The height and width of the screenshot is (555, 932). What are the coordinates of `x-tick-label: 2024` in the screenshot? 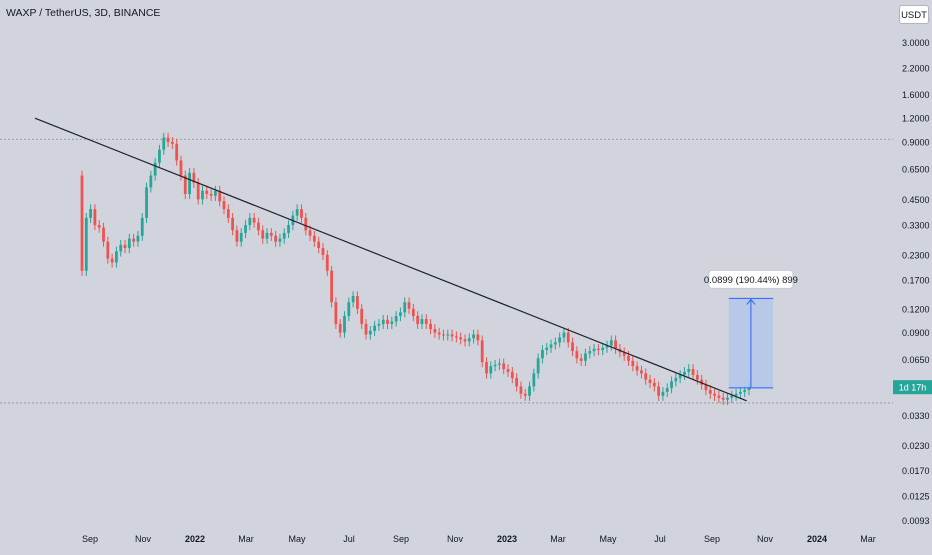 It's located at (817, 539).